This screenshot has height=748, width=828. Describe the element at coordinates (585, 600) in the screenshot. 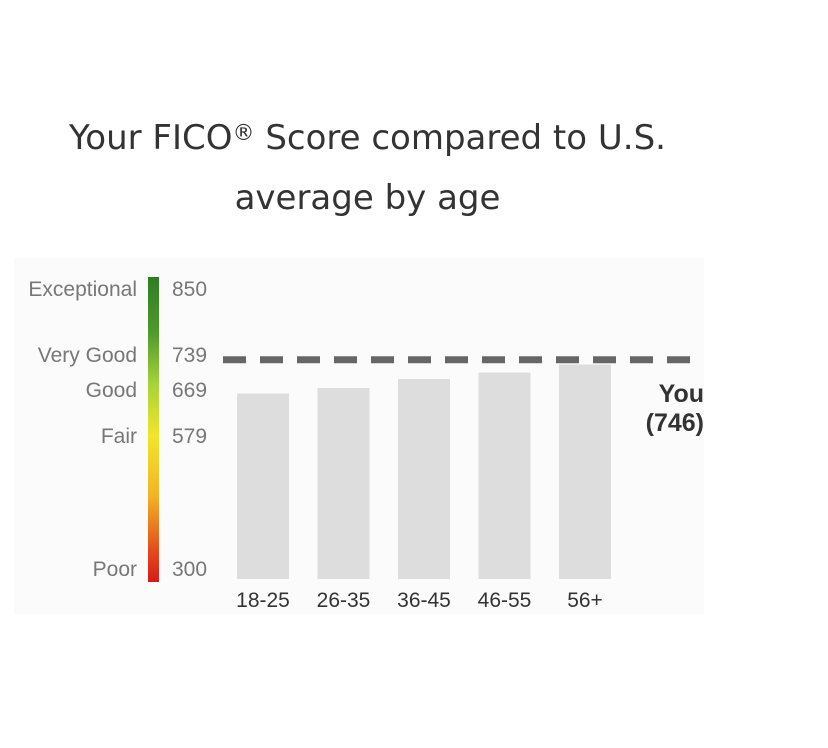

I see `x-tick-56+: 56+` at that location.